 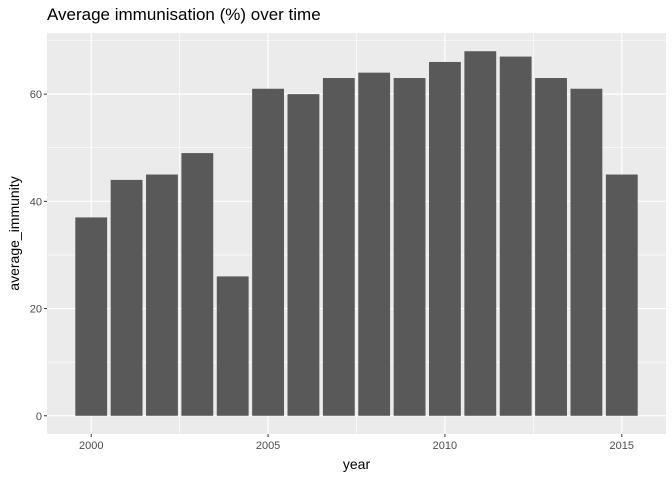 I want to click on bar-2005, so click(x=268, y=252).